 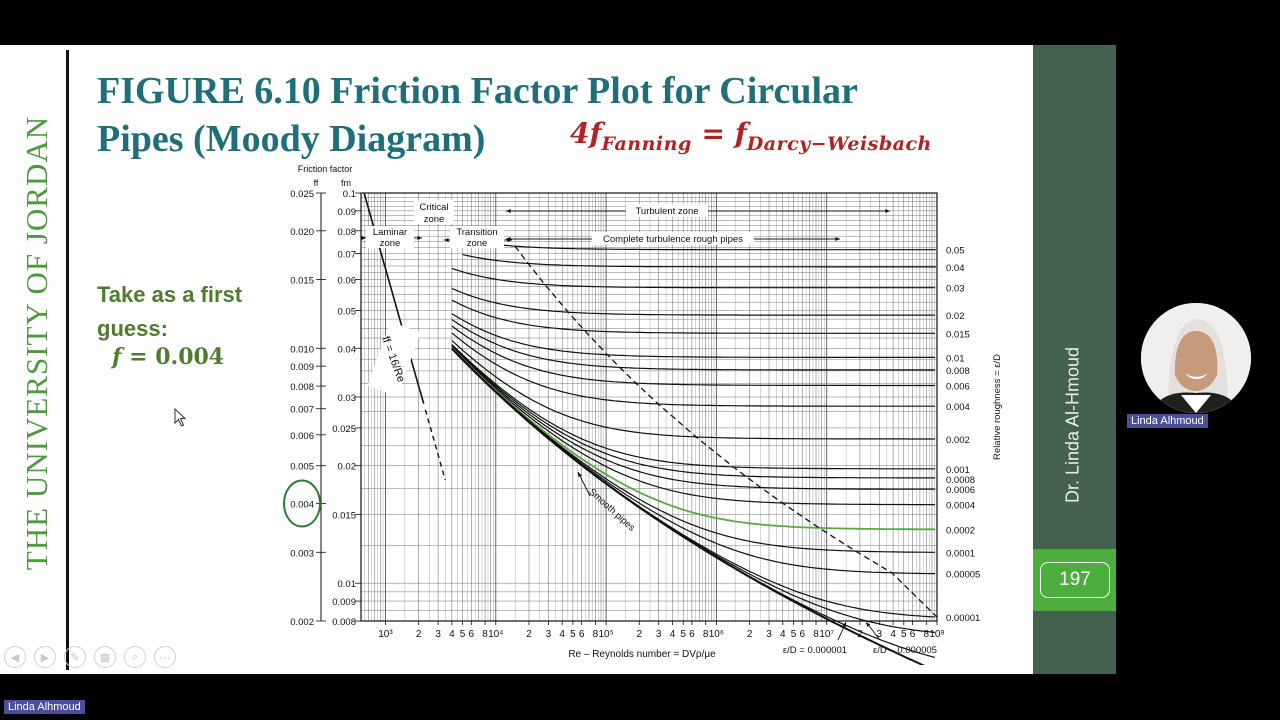 I want to click on laminar-arrow-left-head, so click(x=363, y=238).